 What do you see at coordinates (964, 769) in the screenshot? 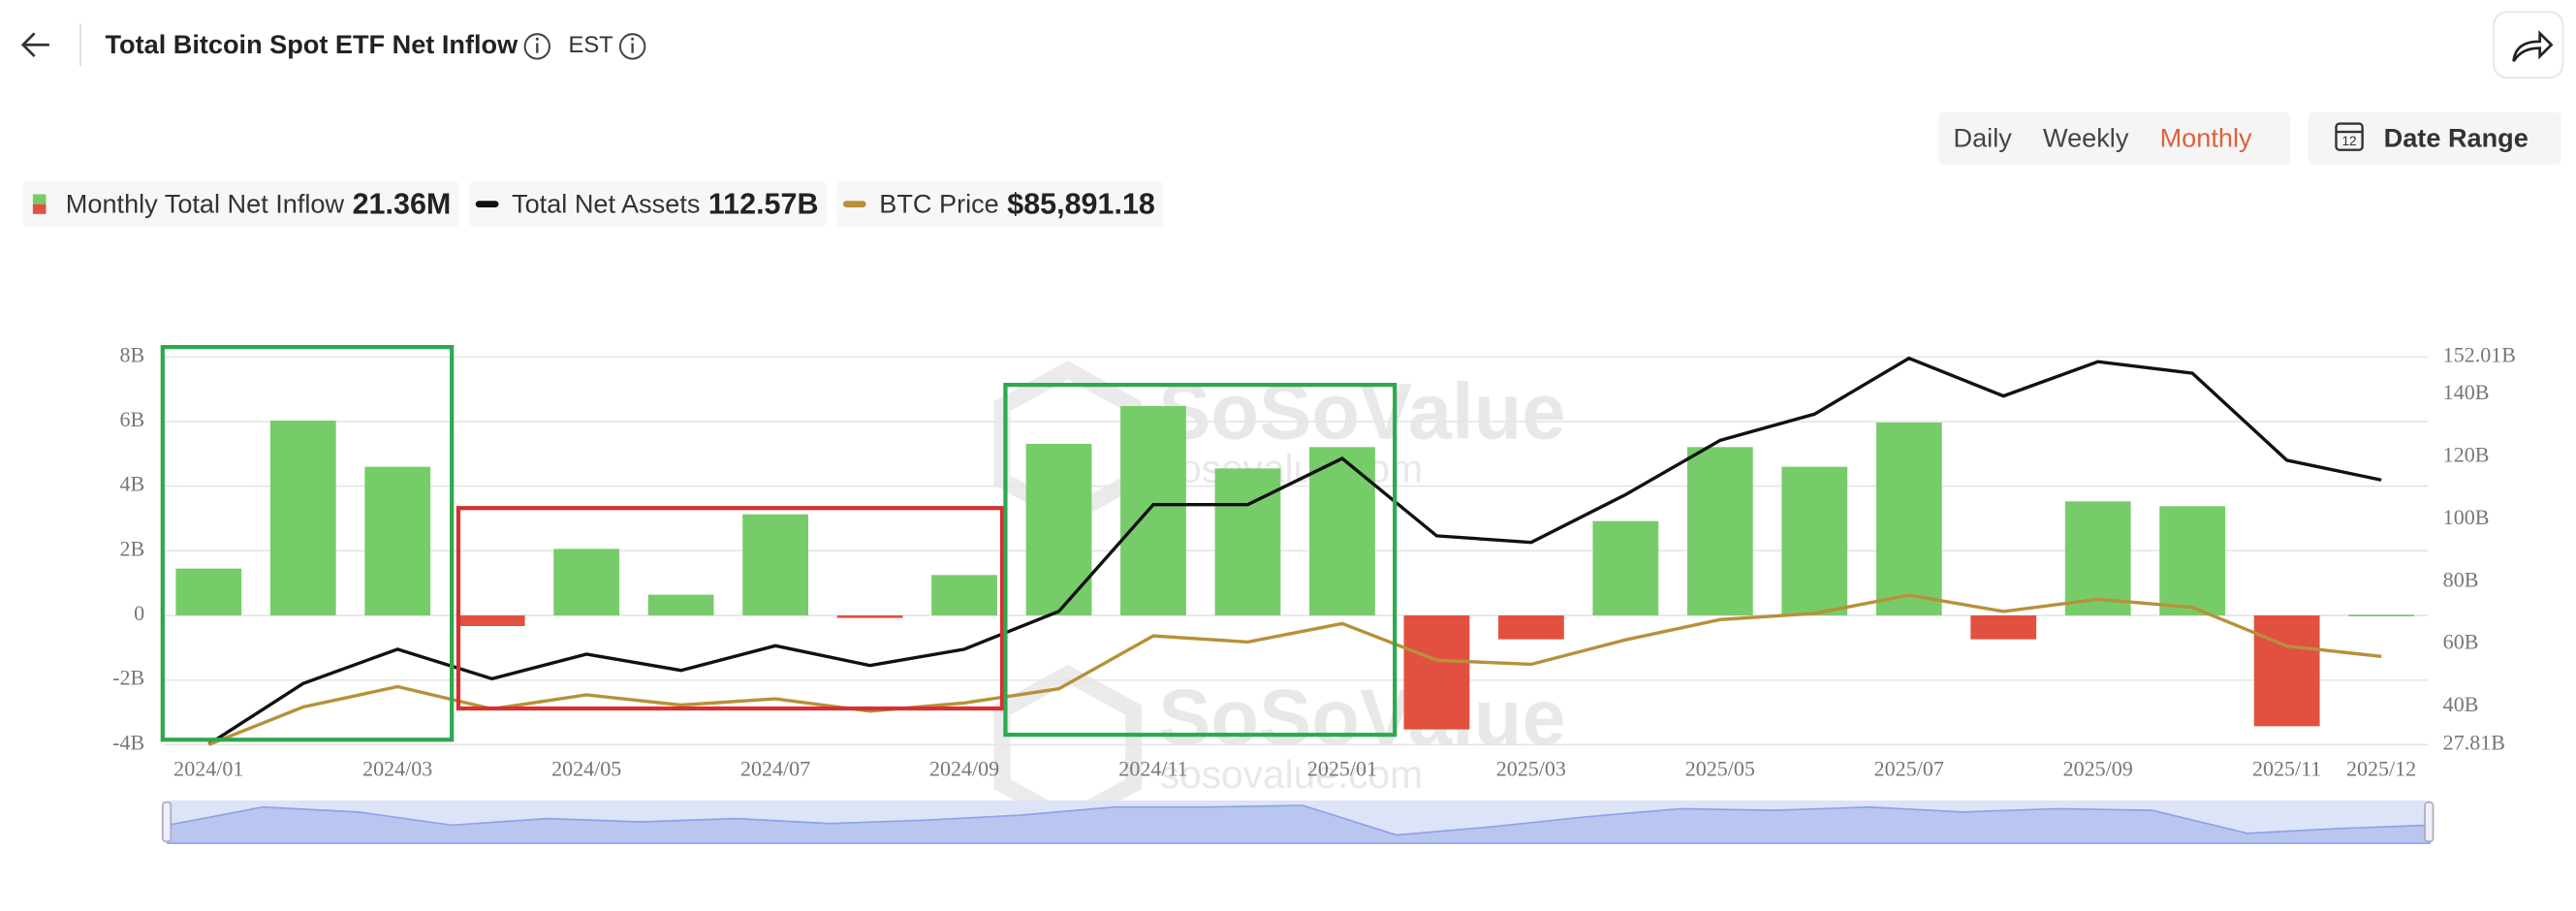
I see `x-tick-label: 2024/09` at bounding box center [964, 769].